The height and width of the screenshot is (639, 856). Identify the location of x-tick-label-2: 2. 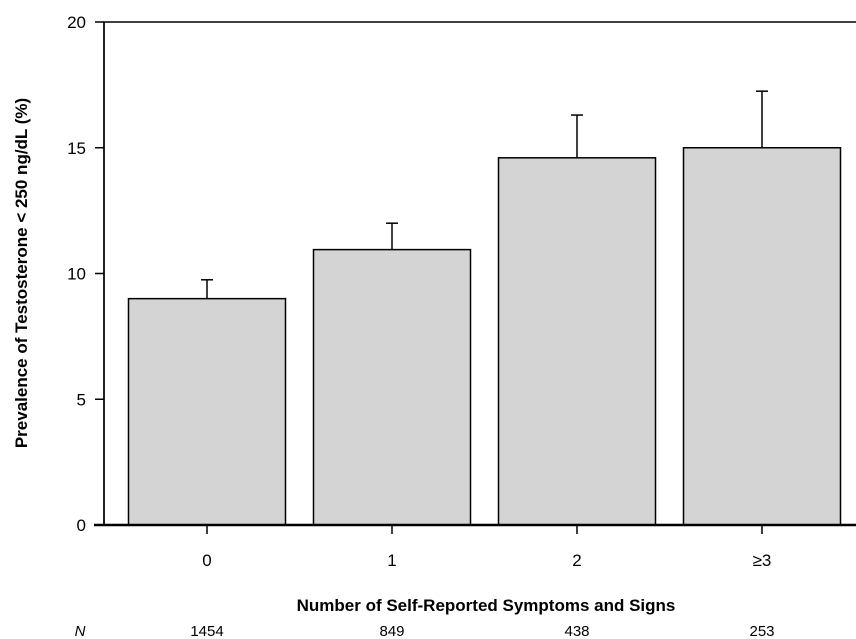
(576, 560).